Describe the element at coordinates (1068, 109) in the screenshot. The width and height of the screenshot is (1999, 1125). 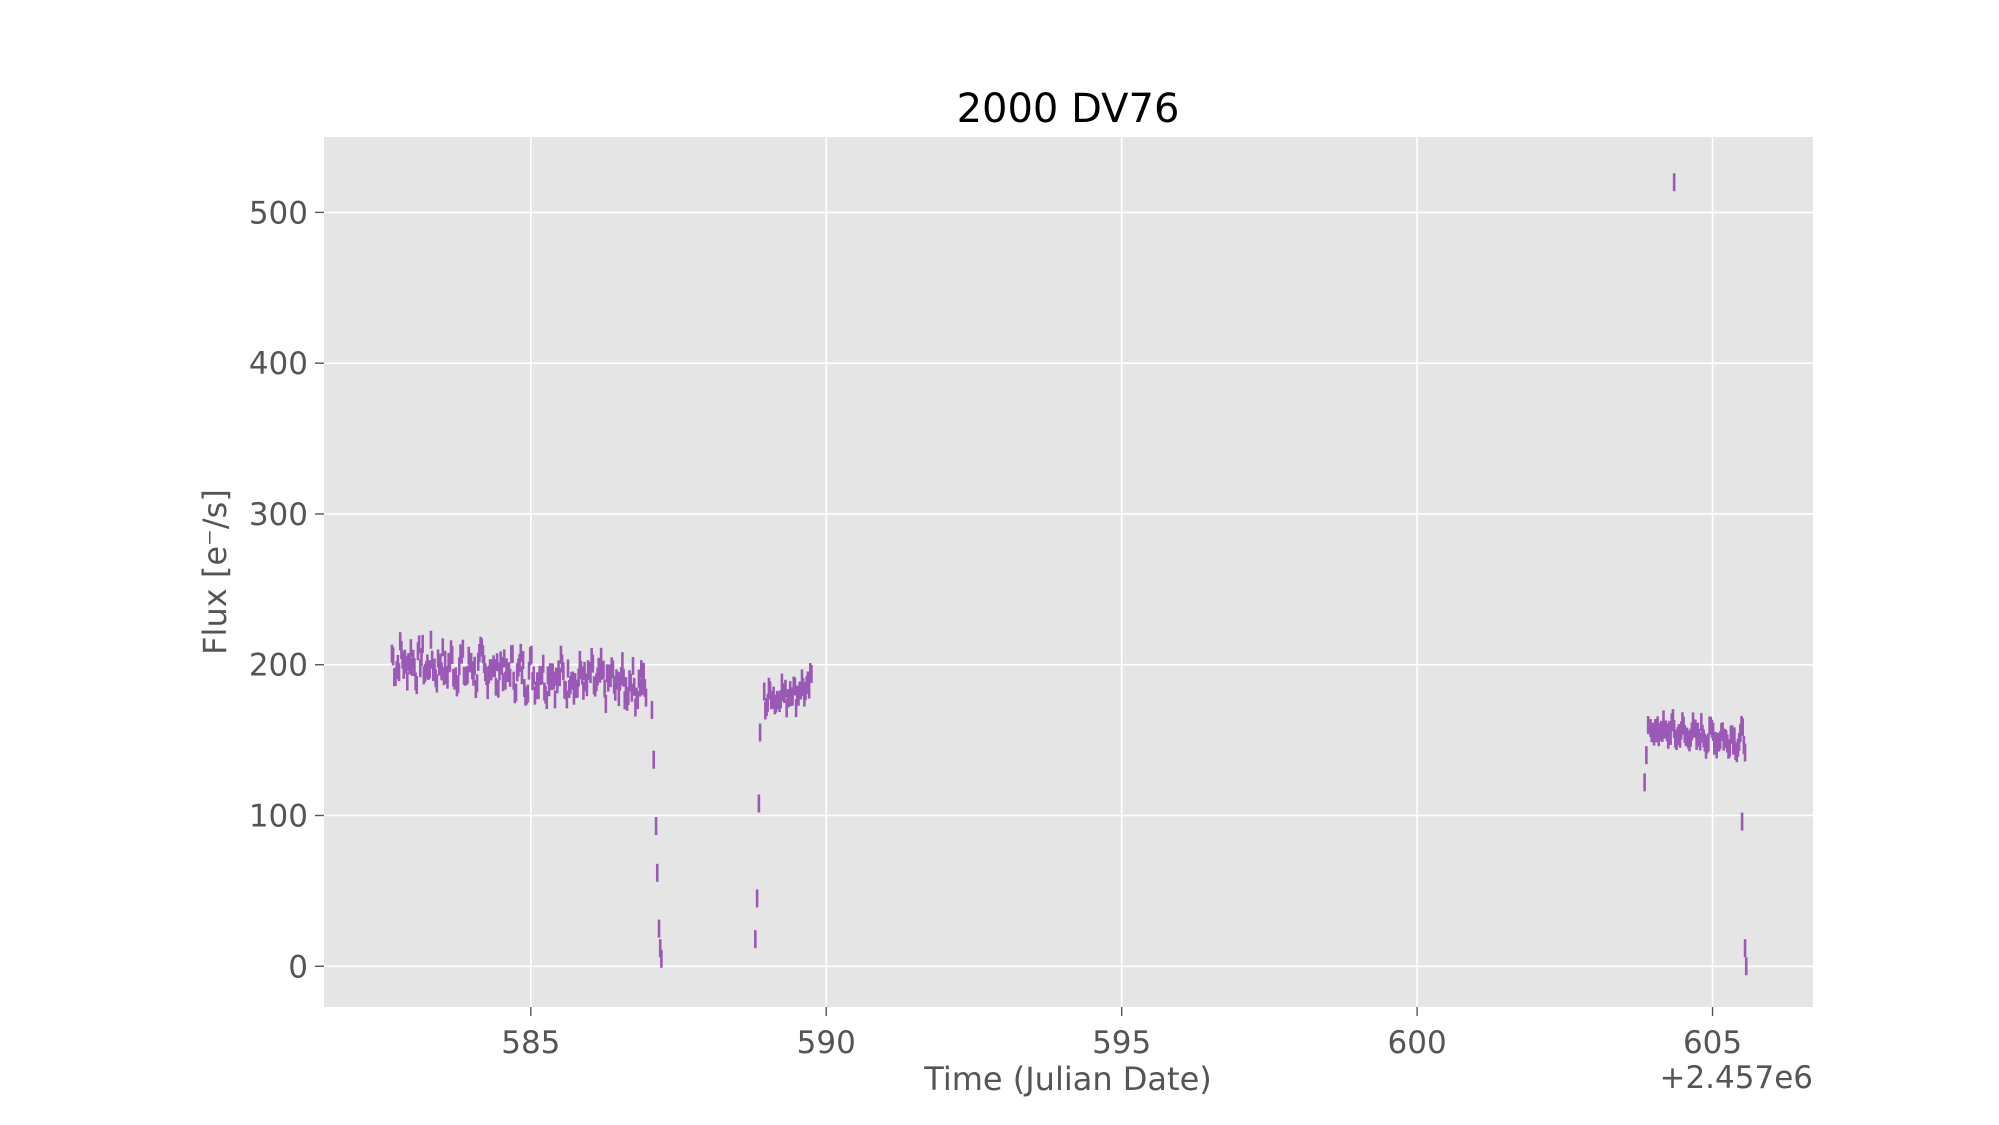
I see `chart-title: 2000 DV76` at that location.